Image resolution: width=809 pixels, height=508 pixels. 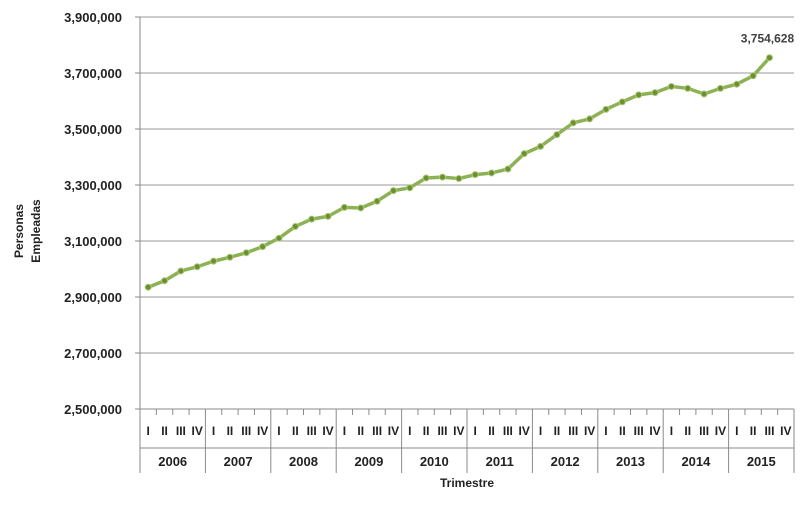 I want to click on quarter-label-2006-II: II, so click(x=164, y=431).